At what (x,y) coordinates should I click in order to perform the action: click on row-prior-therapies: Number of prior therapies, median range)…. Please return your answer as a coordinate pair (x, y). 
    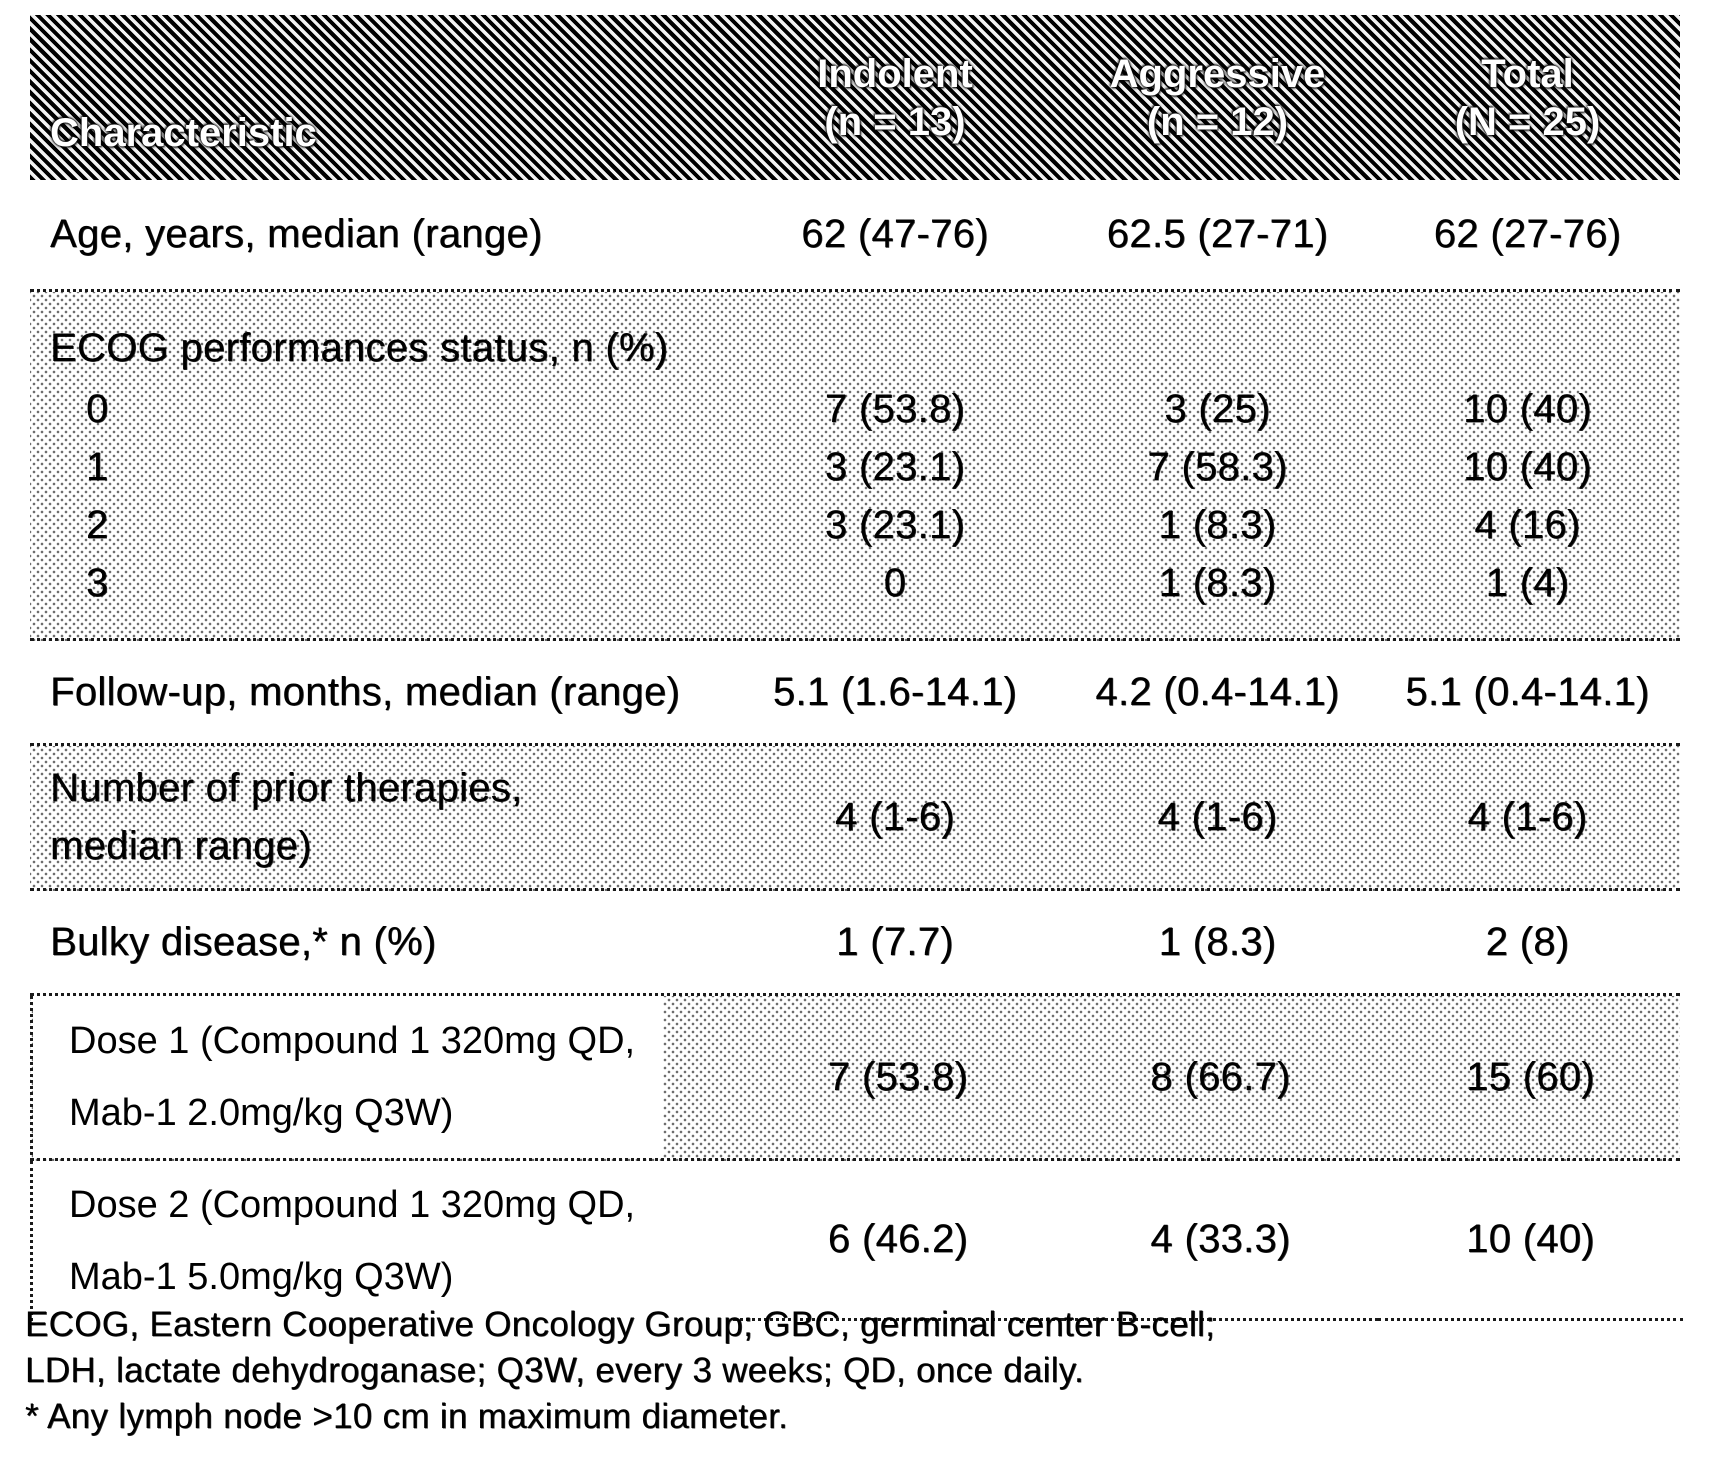
    Looking at the image, I should click on (855, 818).